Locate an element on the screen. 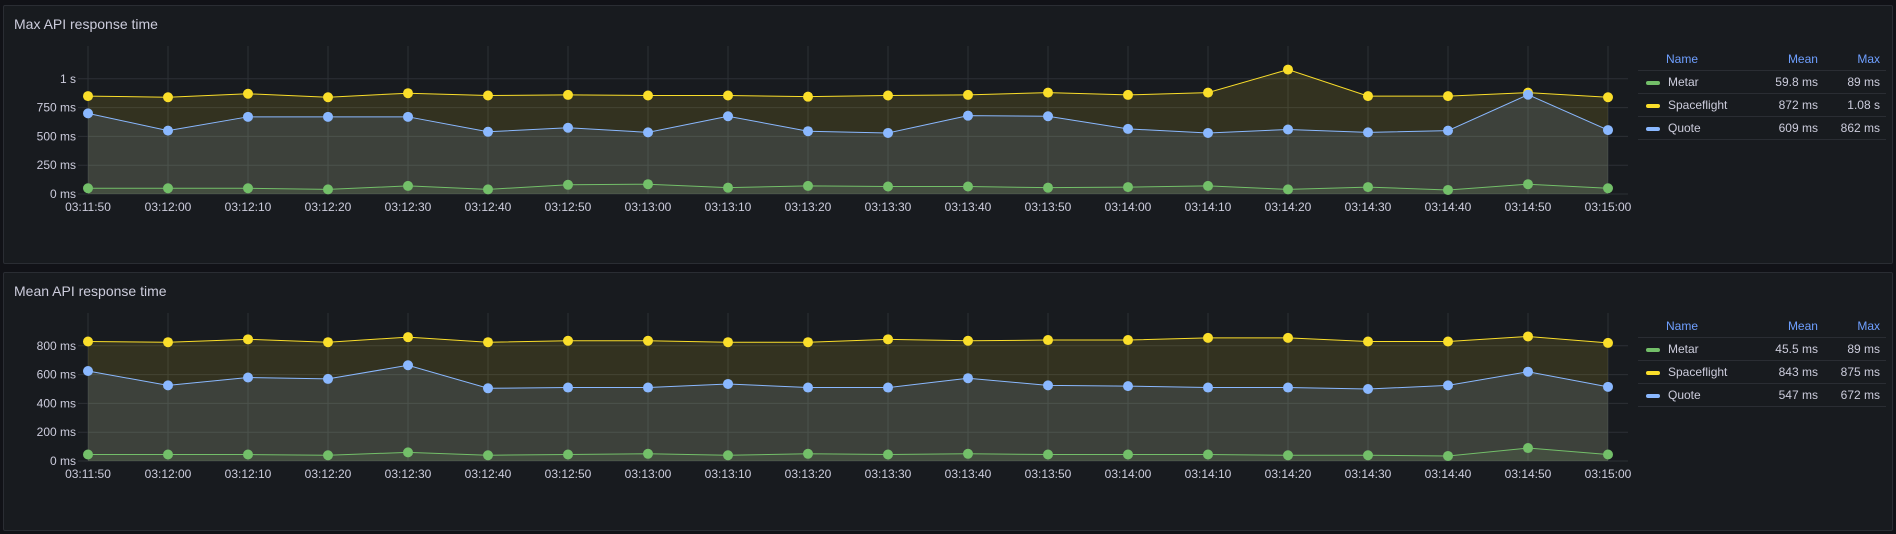 This screenshot has width=1896, height=534. legend-row-quote: Quote 609 ms 862 ms is located at coordinates (1762, 128).